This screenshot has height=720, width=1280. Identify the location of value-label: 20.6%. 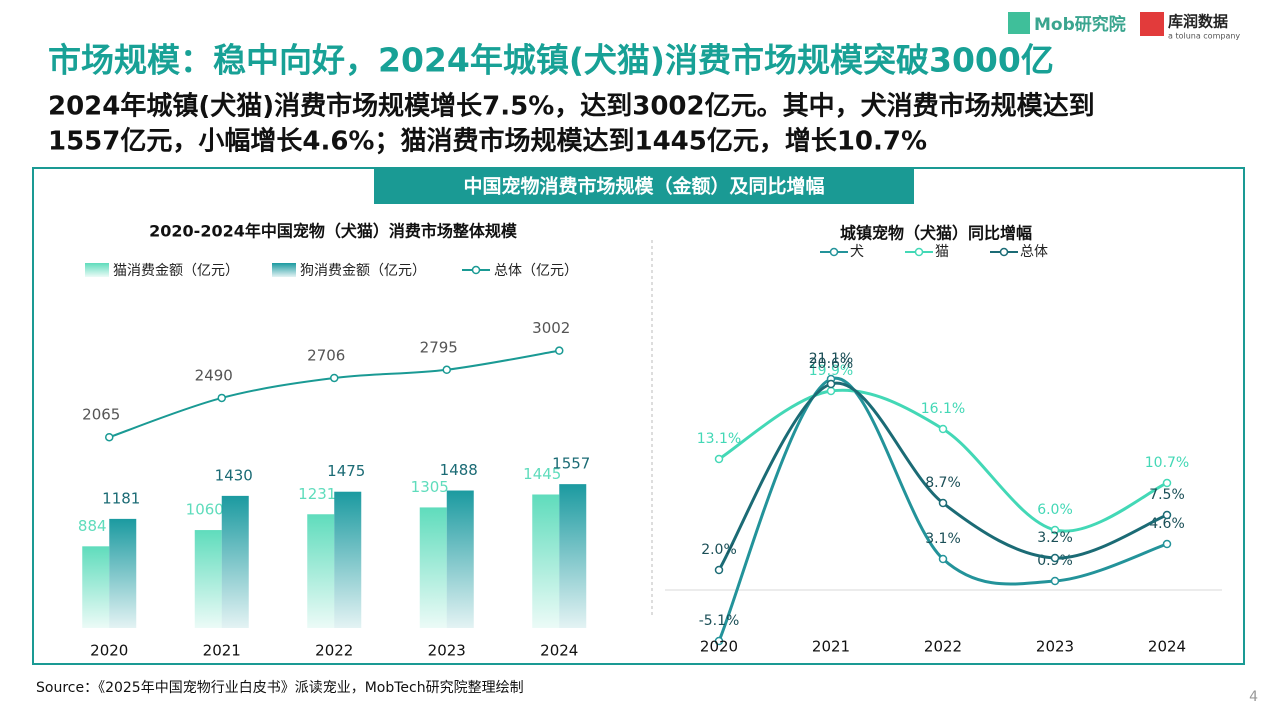
(831, 364).